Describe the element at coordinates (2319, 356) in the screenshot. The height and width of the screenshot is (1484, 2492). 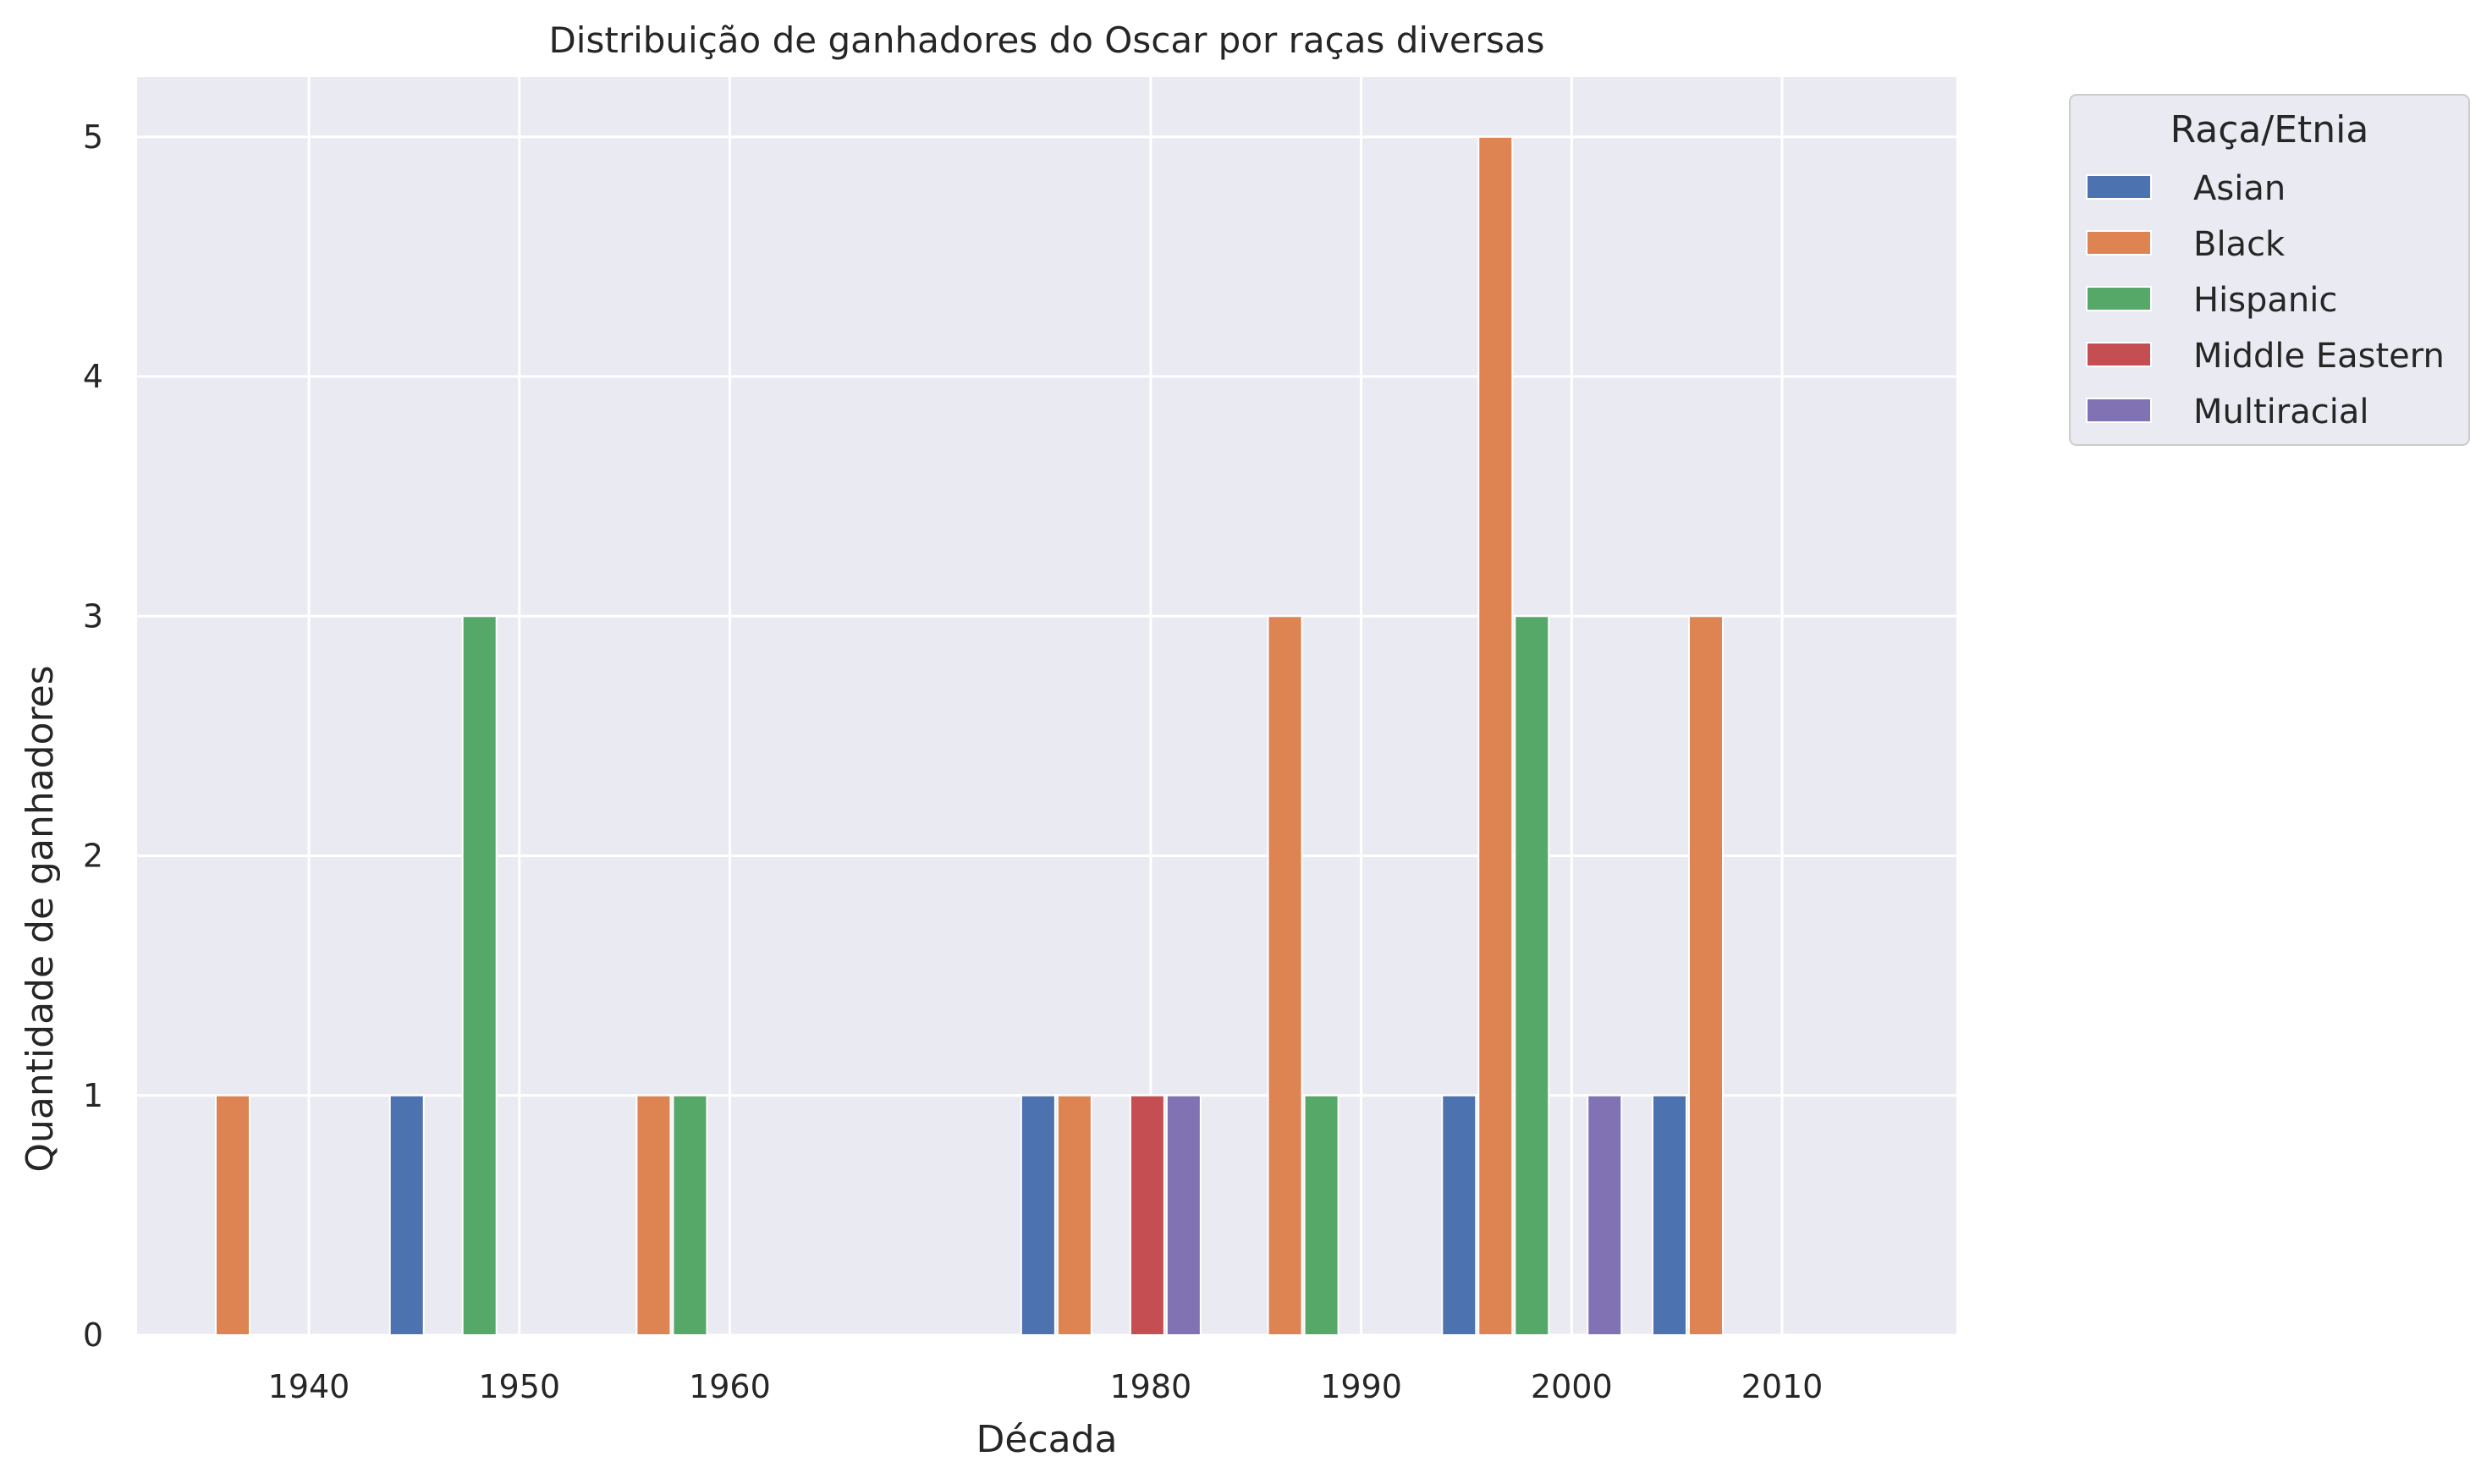
I see `legend-label: Middle Eastern` at that location.